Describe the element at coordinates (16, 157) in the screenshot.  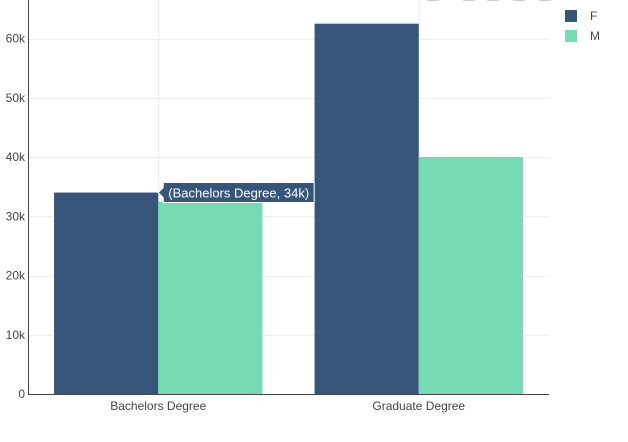
I see `y-tick-label: 40k` at that location.